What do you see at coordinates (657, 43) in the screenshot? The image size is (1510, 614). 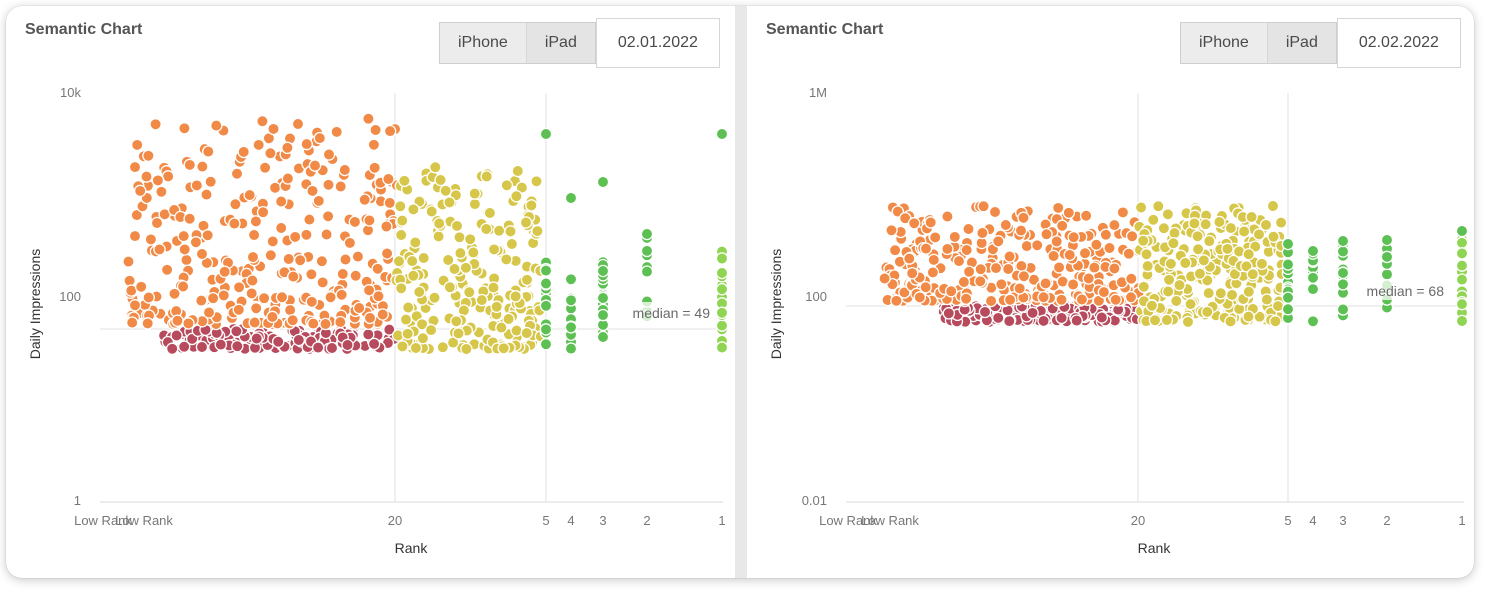 I see `date-picker: 02.01.2022` at bounding box center [657, 43].